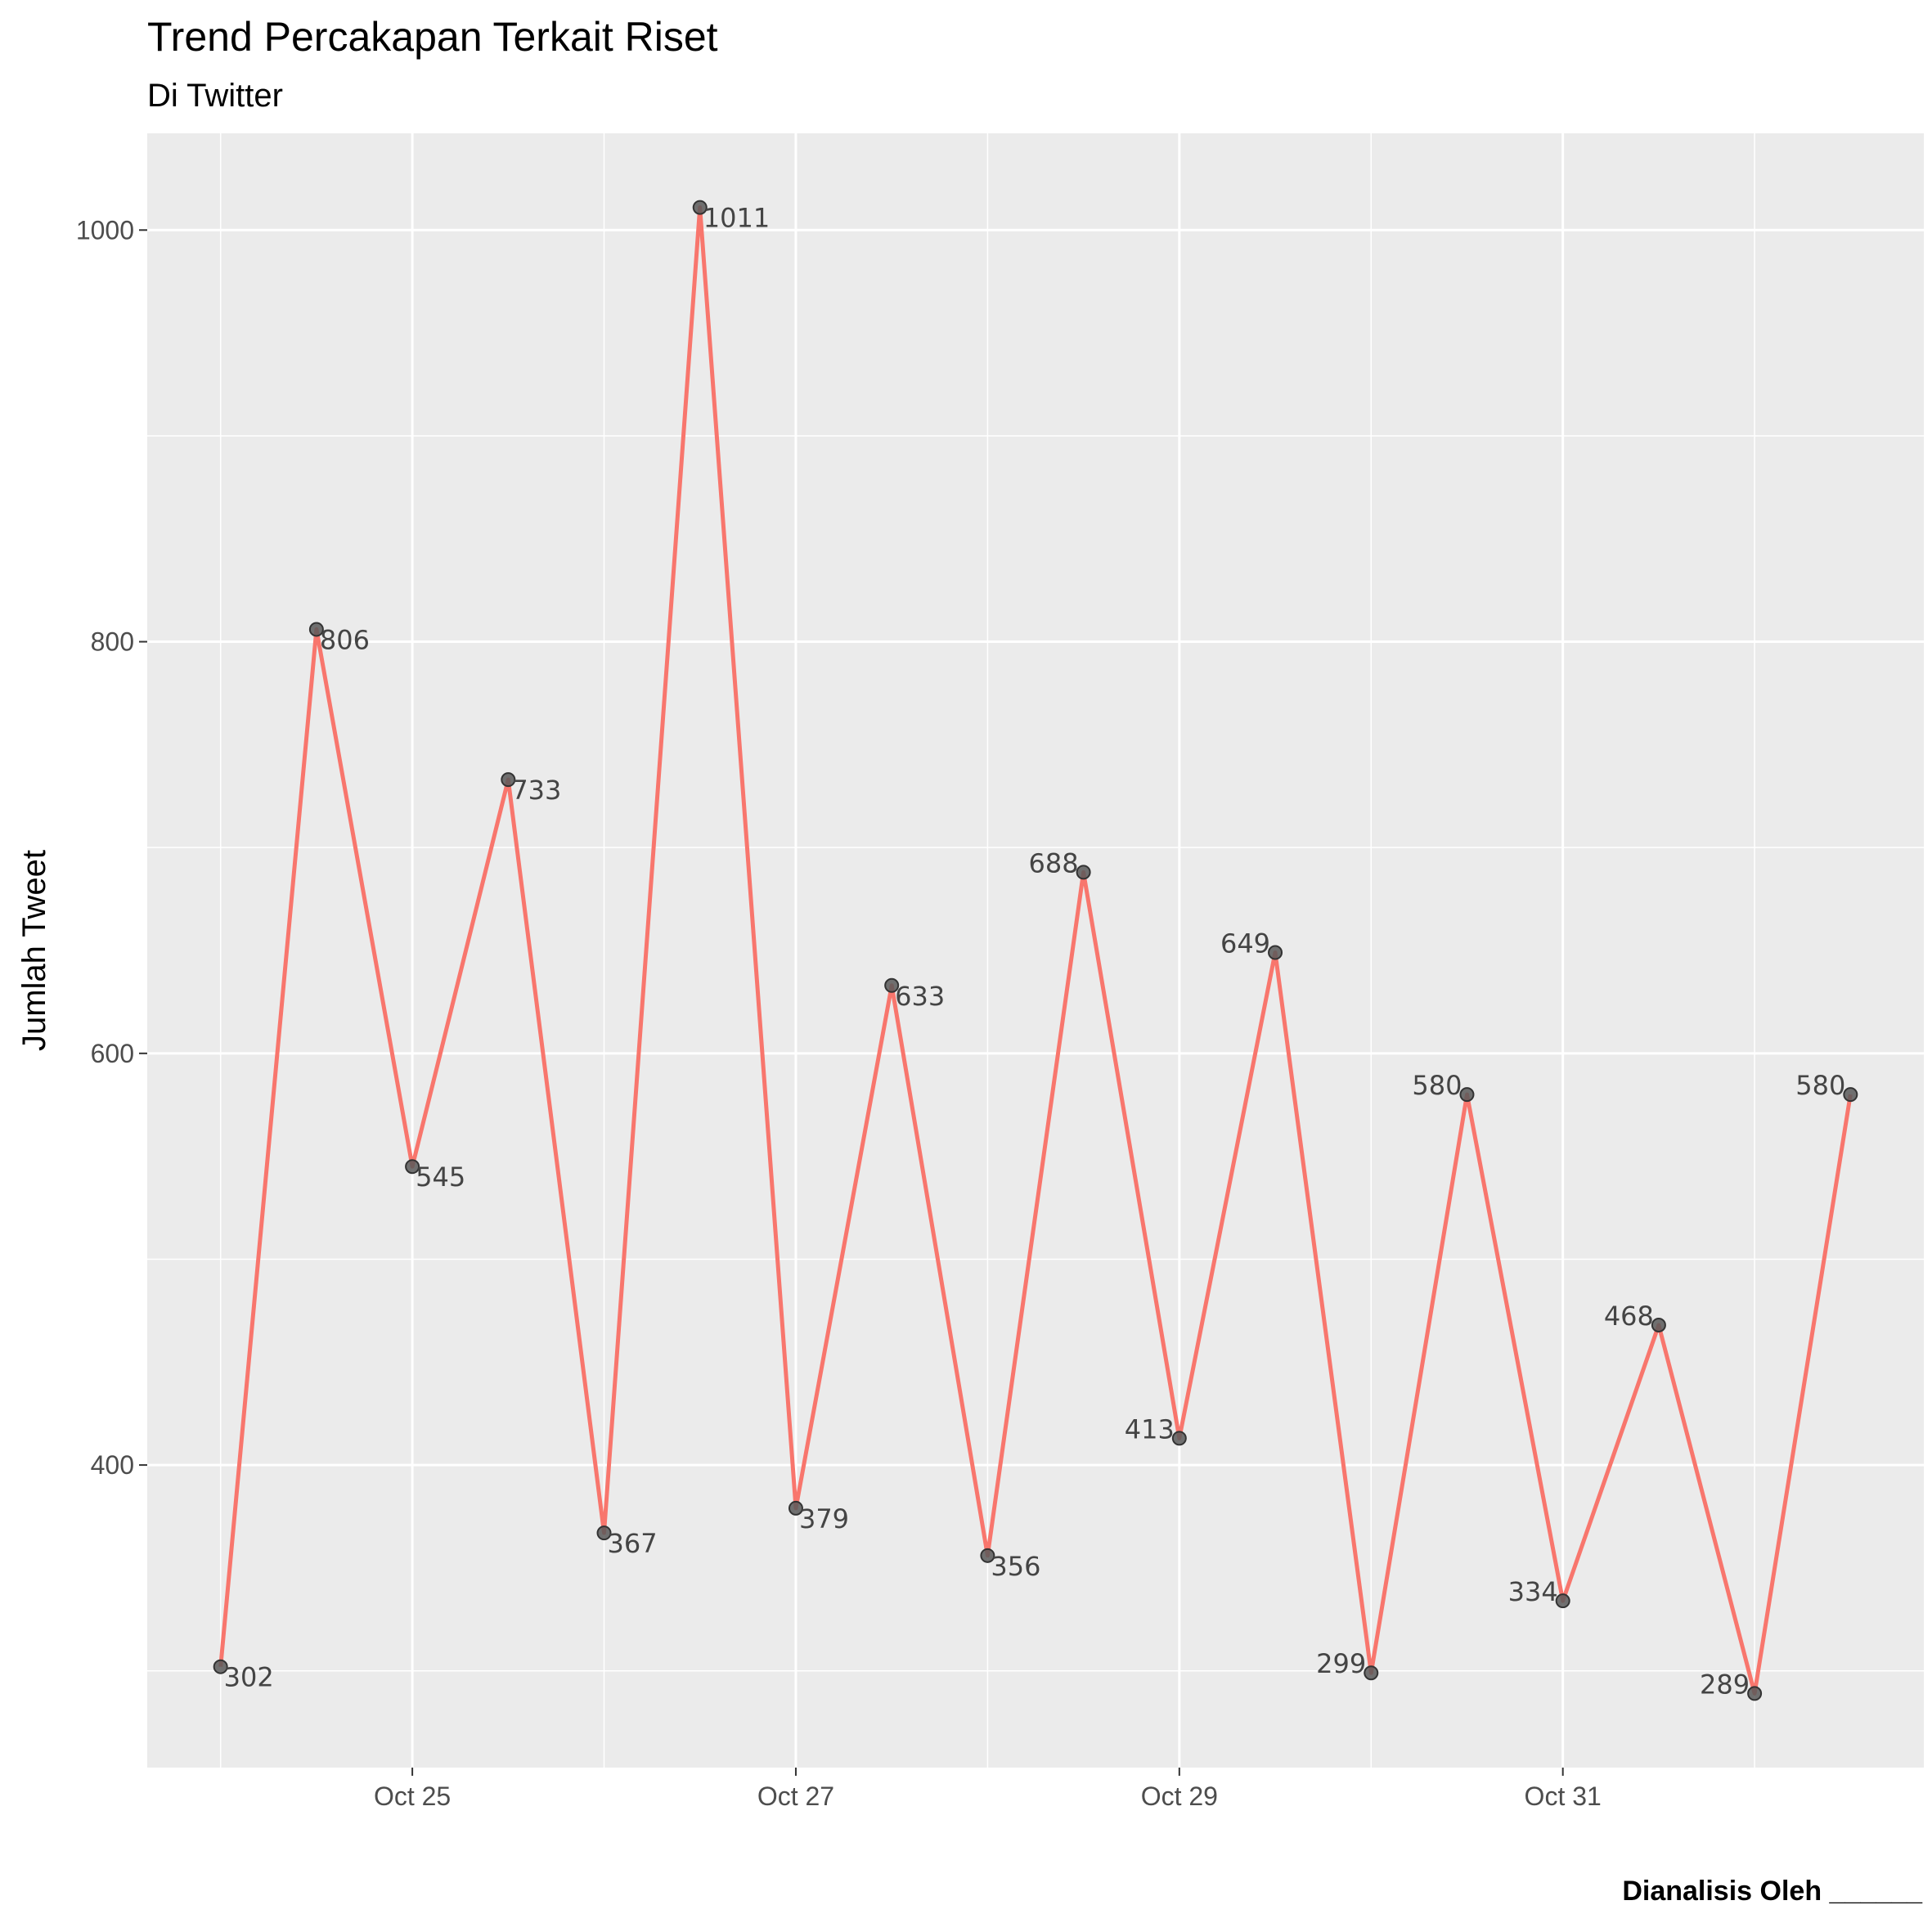 The image size is (1932, 1932). What do you see at coordinates (1564, 1796) in the screenshot?
I see `x-tick-label: Oct 31` at bounding box center [1564, 1796].